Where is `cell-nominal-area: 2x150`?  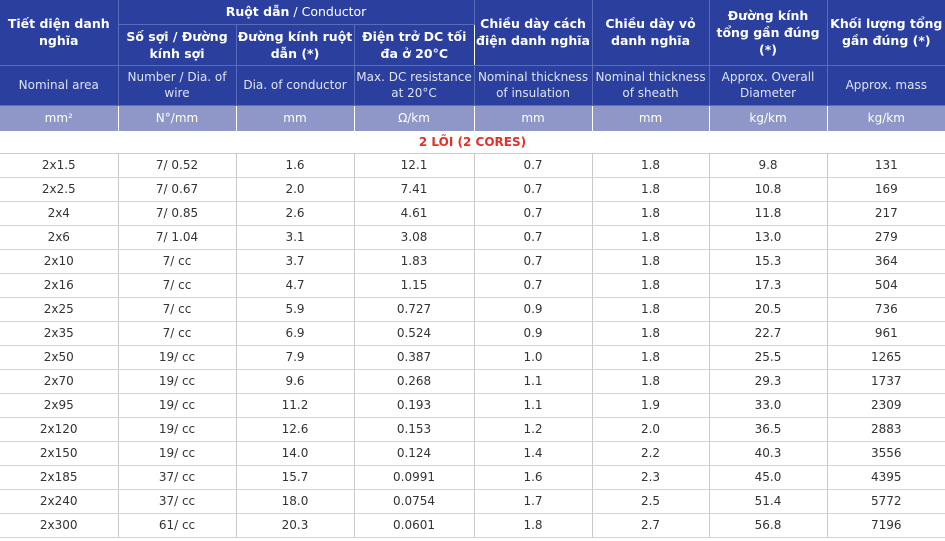
cell-nominal-area: 2x150 is located at coordinates (59, 453).